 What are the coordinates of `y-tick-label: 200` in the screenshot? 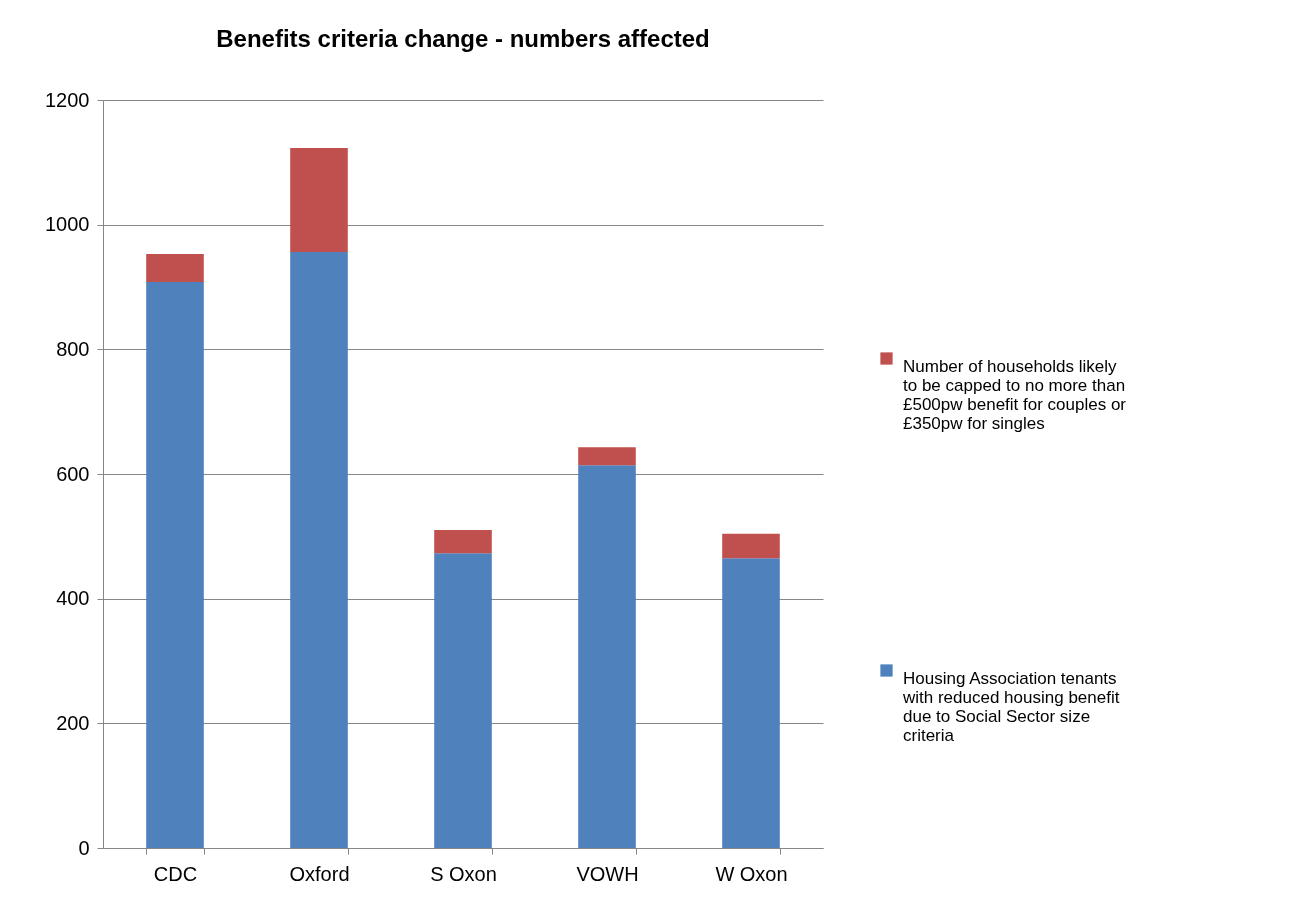 It's located at (73, 722).